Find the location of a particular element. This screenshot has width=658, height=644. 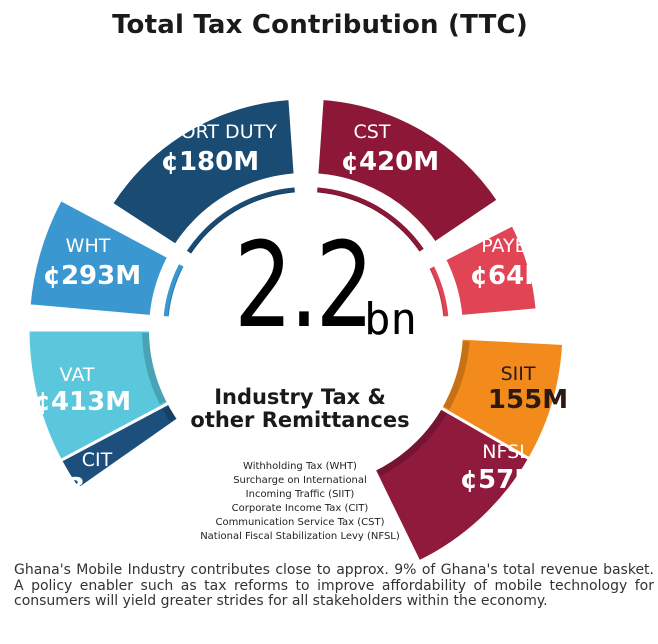

segment-paye-label: PAYE is located at coordinates (503, 246).